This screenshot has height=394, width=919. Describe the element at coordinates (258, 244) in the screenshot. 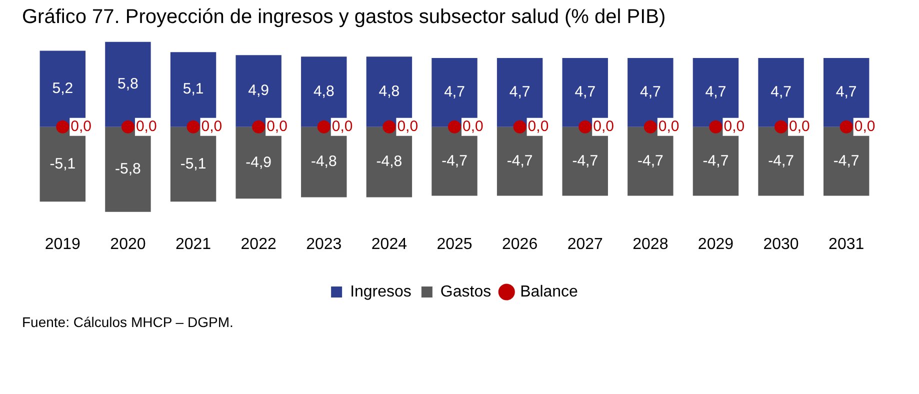

I see `x-tick-label: 2022` at that location.